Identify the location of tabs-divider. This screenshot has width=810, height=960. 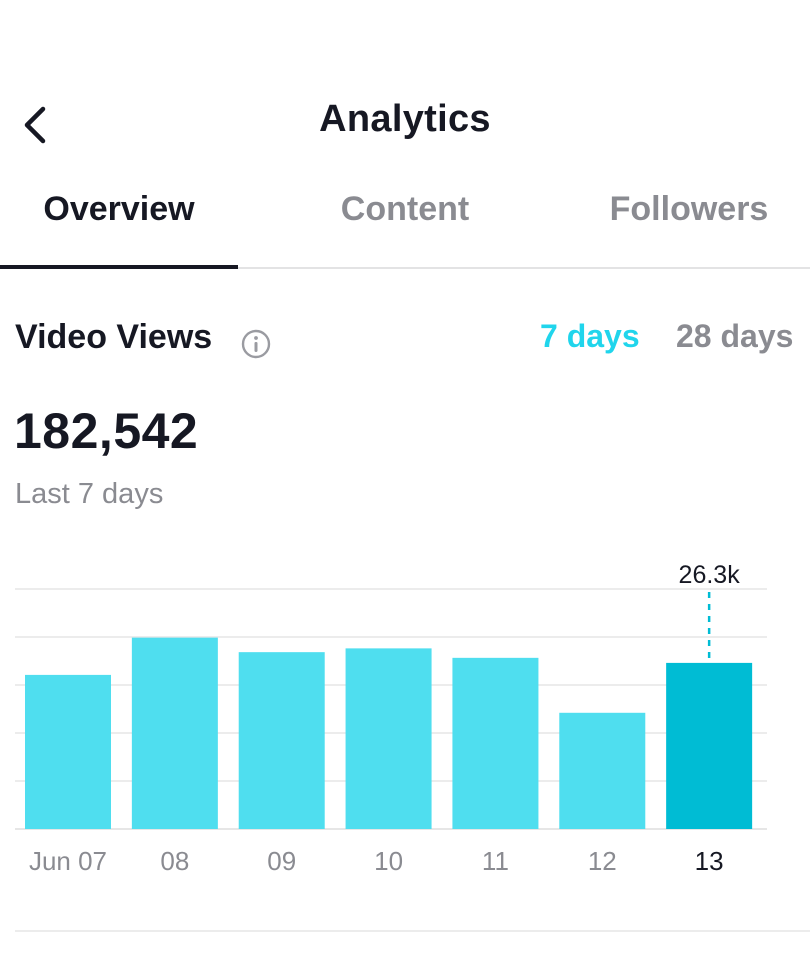
(405, 268).